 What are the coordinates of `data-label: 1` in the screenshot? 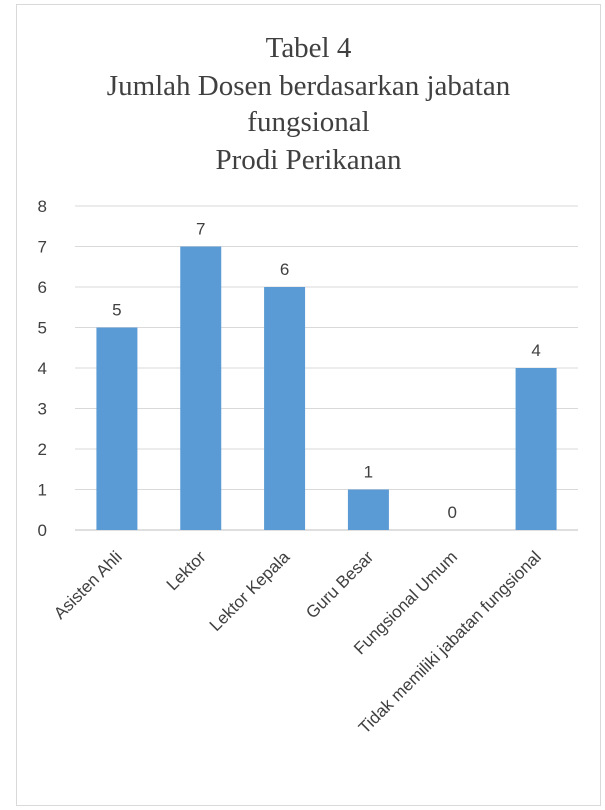 It's located at (368, 472).